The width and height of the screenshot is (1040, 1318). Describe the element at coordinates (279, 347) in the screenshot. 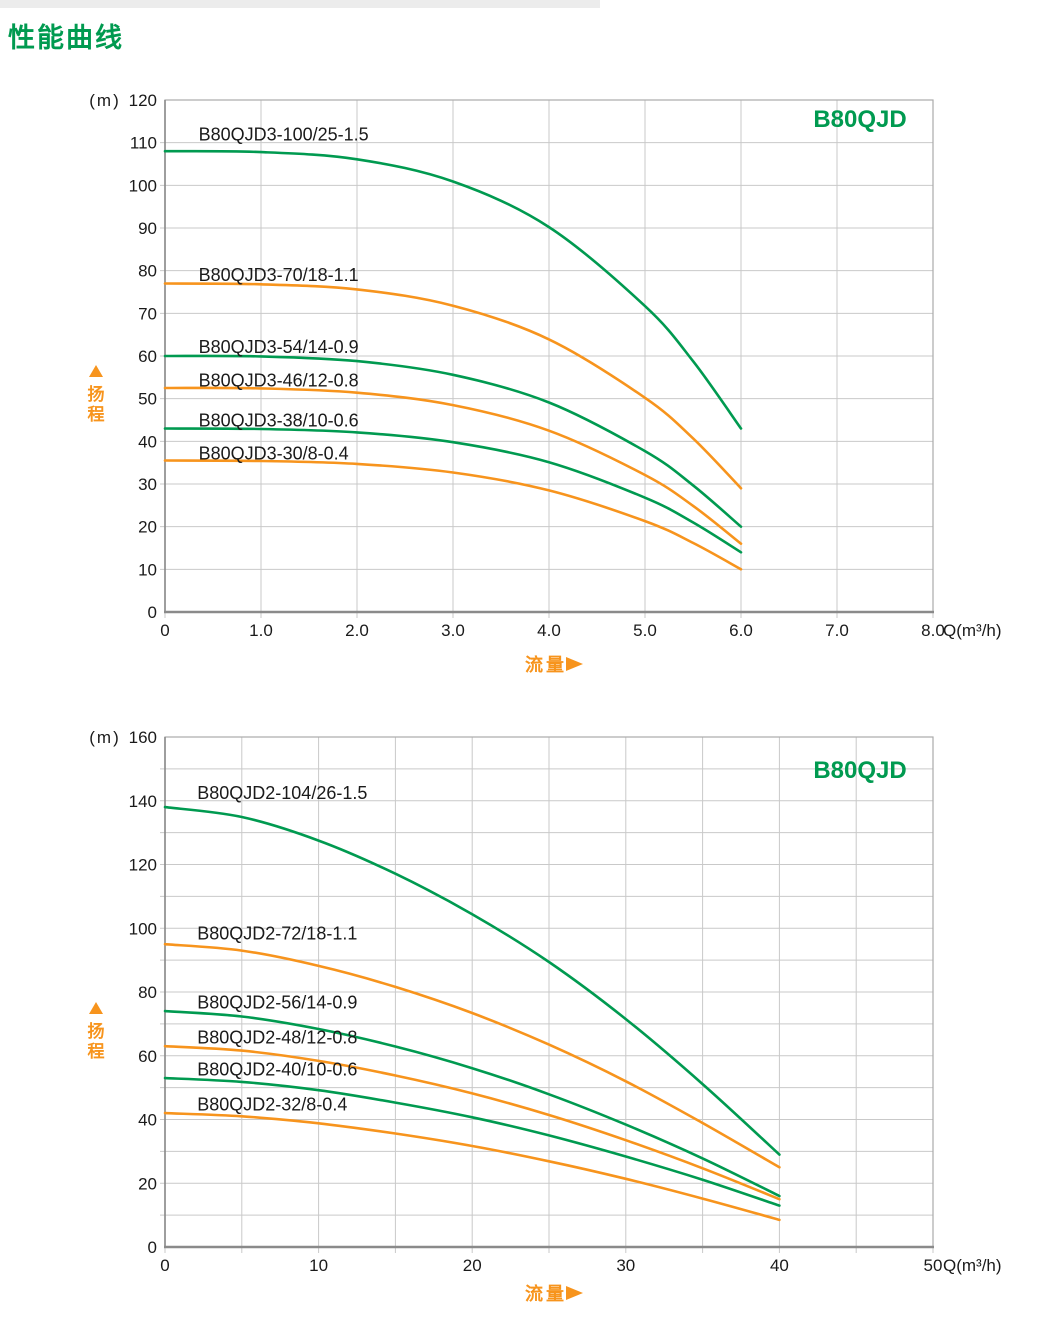

I see `curve-label-b80qjd3-54-14-0-9: B80QJD3-54/14-0.9` at that location.